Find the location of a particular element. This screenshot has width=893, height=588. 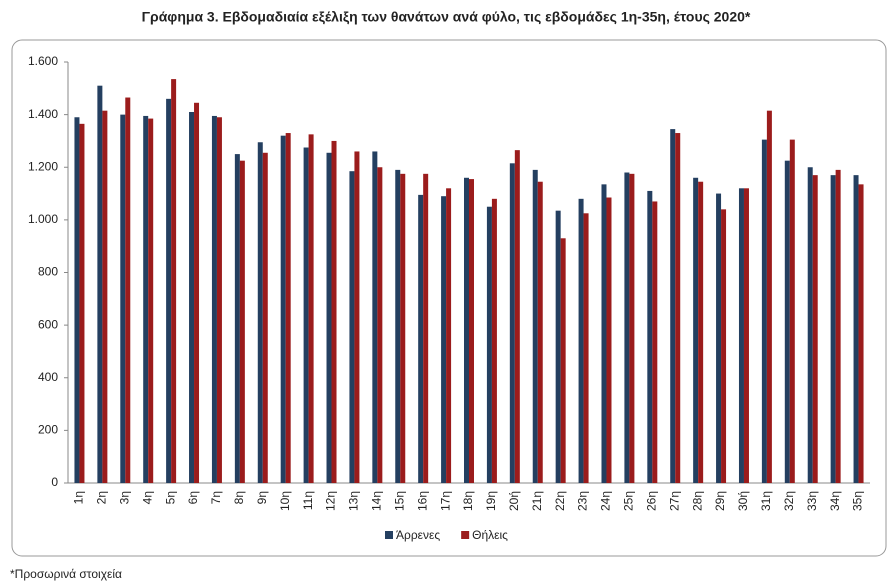

footnote: *Προσωρινά στοιχεία is located at coordinates (66, 574).